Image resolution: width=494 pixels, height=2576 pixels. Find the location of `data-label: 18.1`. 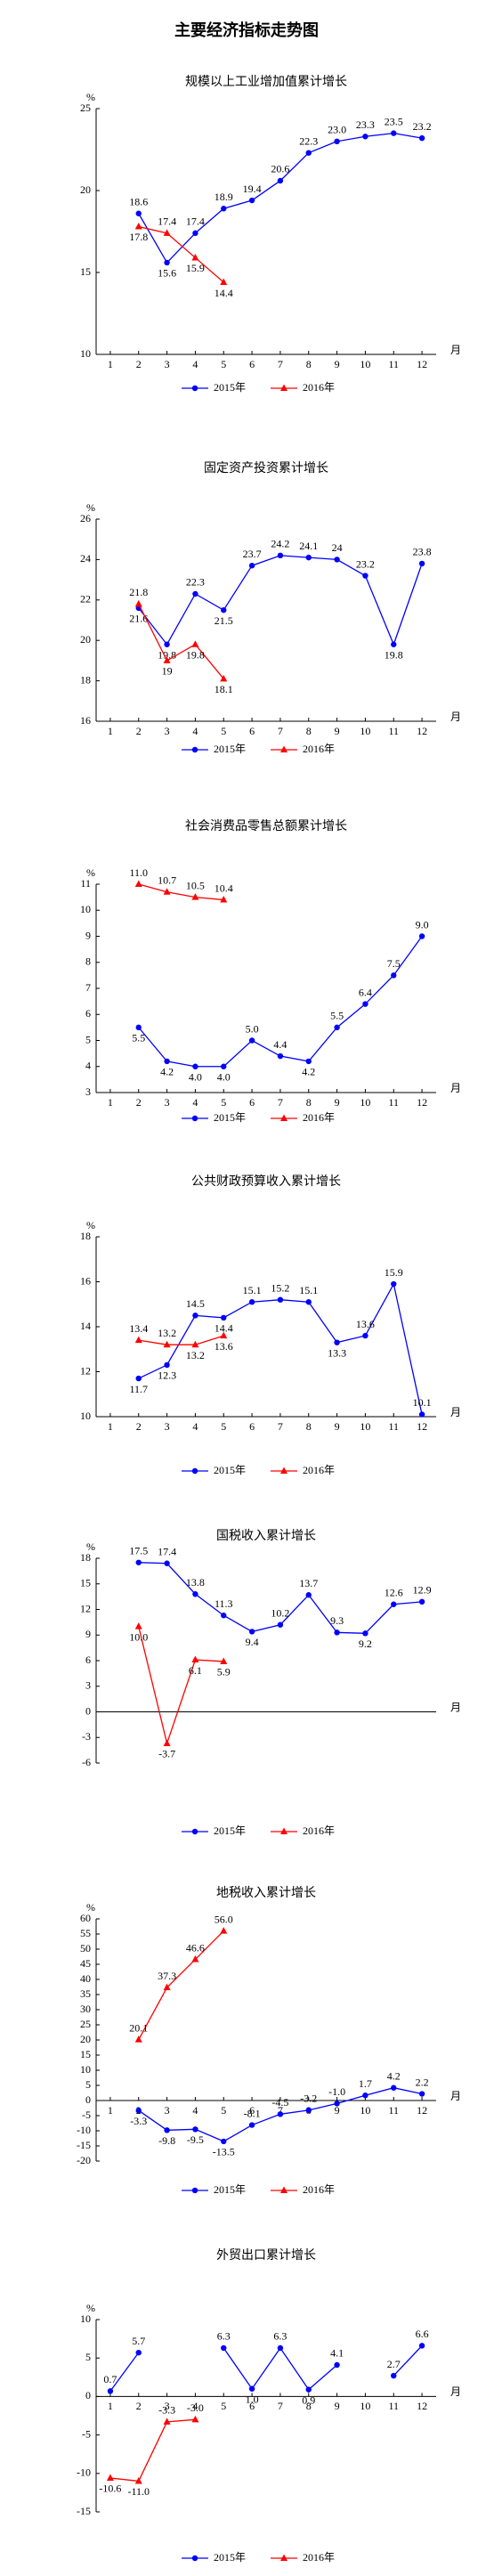

data-label: 18.1 is located at coordinates (224, 689).